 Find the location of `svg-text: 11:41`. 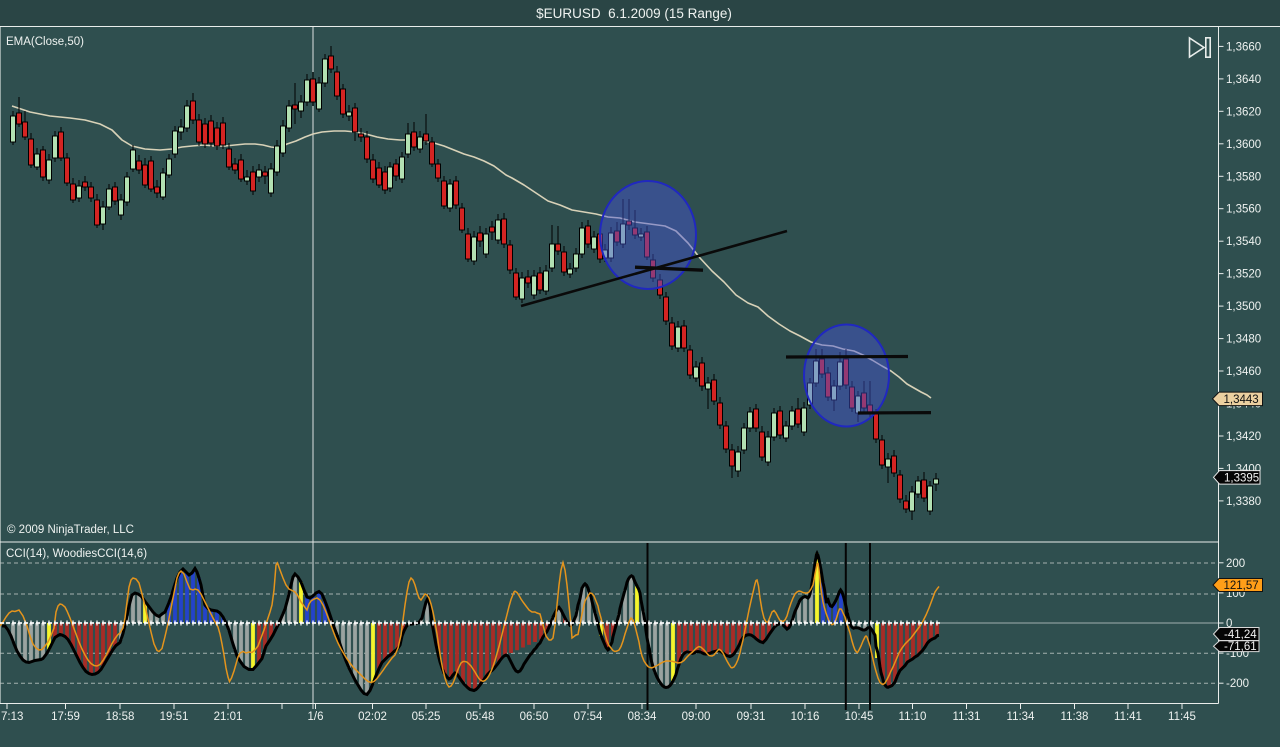

svg-text: 11:41 is located at coordinates (1128, 717).